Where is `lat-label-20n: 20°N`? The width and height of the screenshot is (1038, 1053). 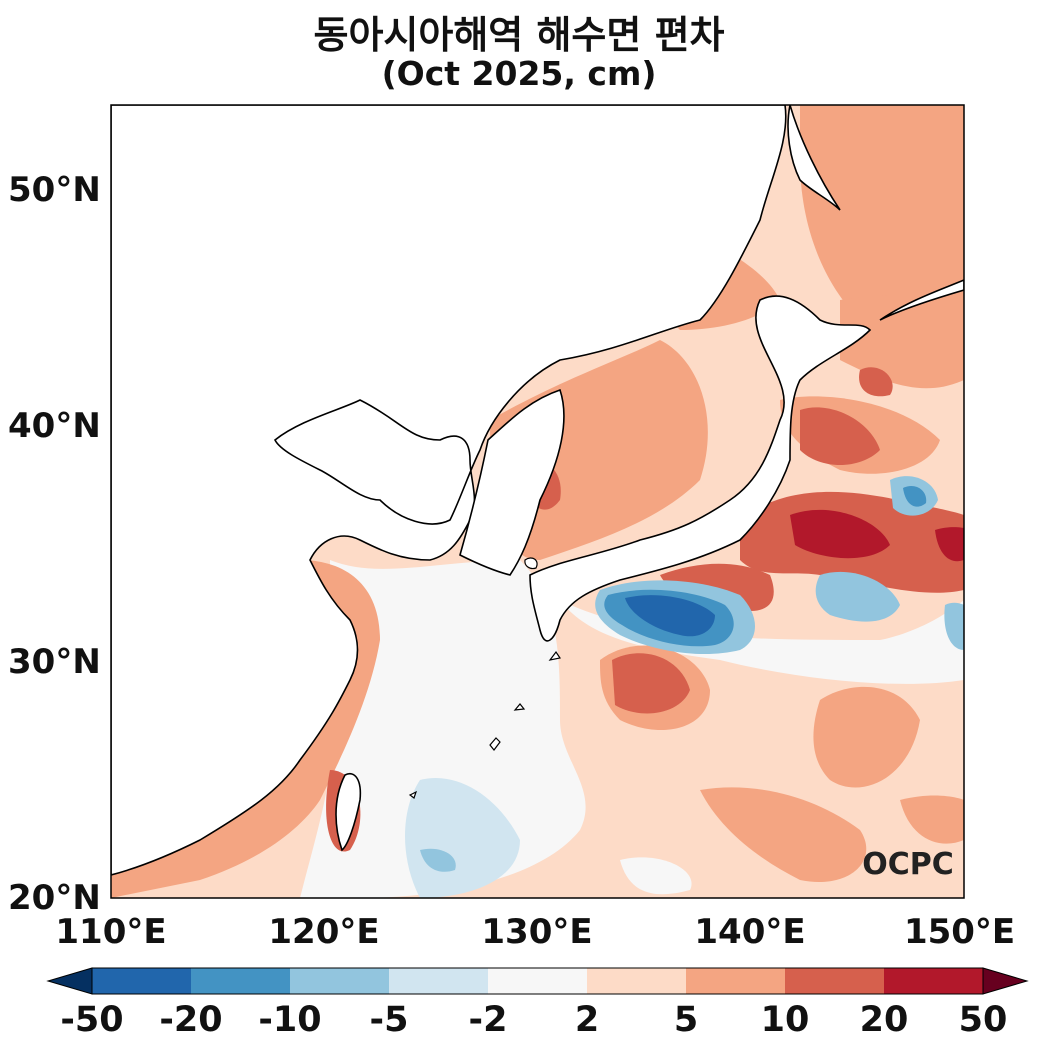
lat-label-20n: 20°N is located at coordinates (54, 898).